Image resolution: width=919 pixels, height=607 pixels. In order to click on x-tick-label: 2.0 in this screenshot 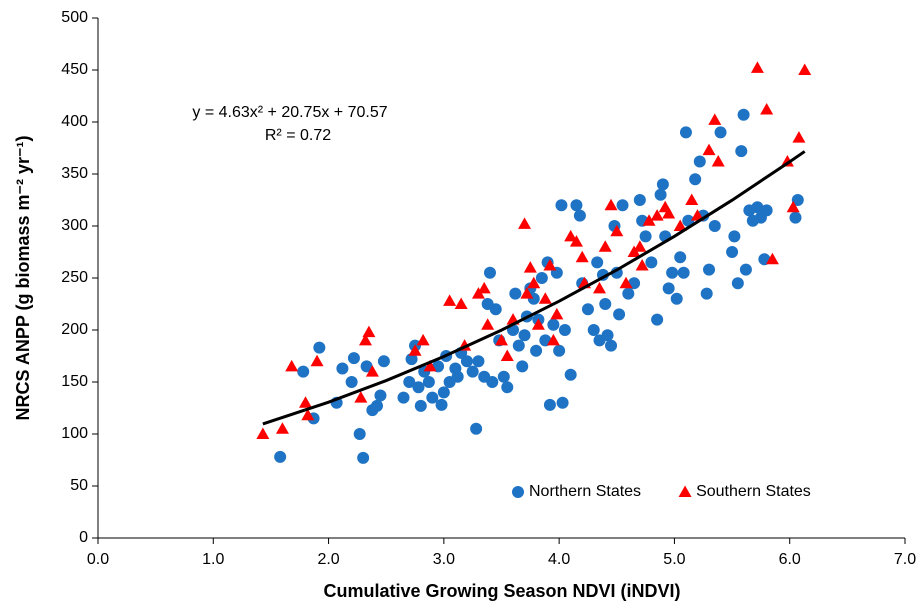, I will do `click(328, 559)`.